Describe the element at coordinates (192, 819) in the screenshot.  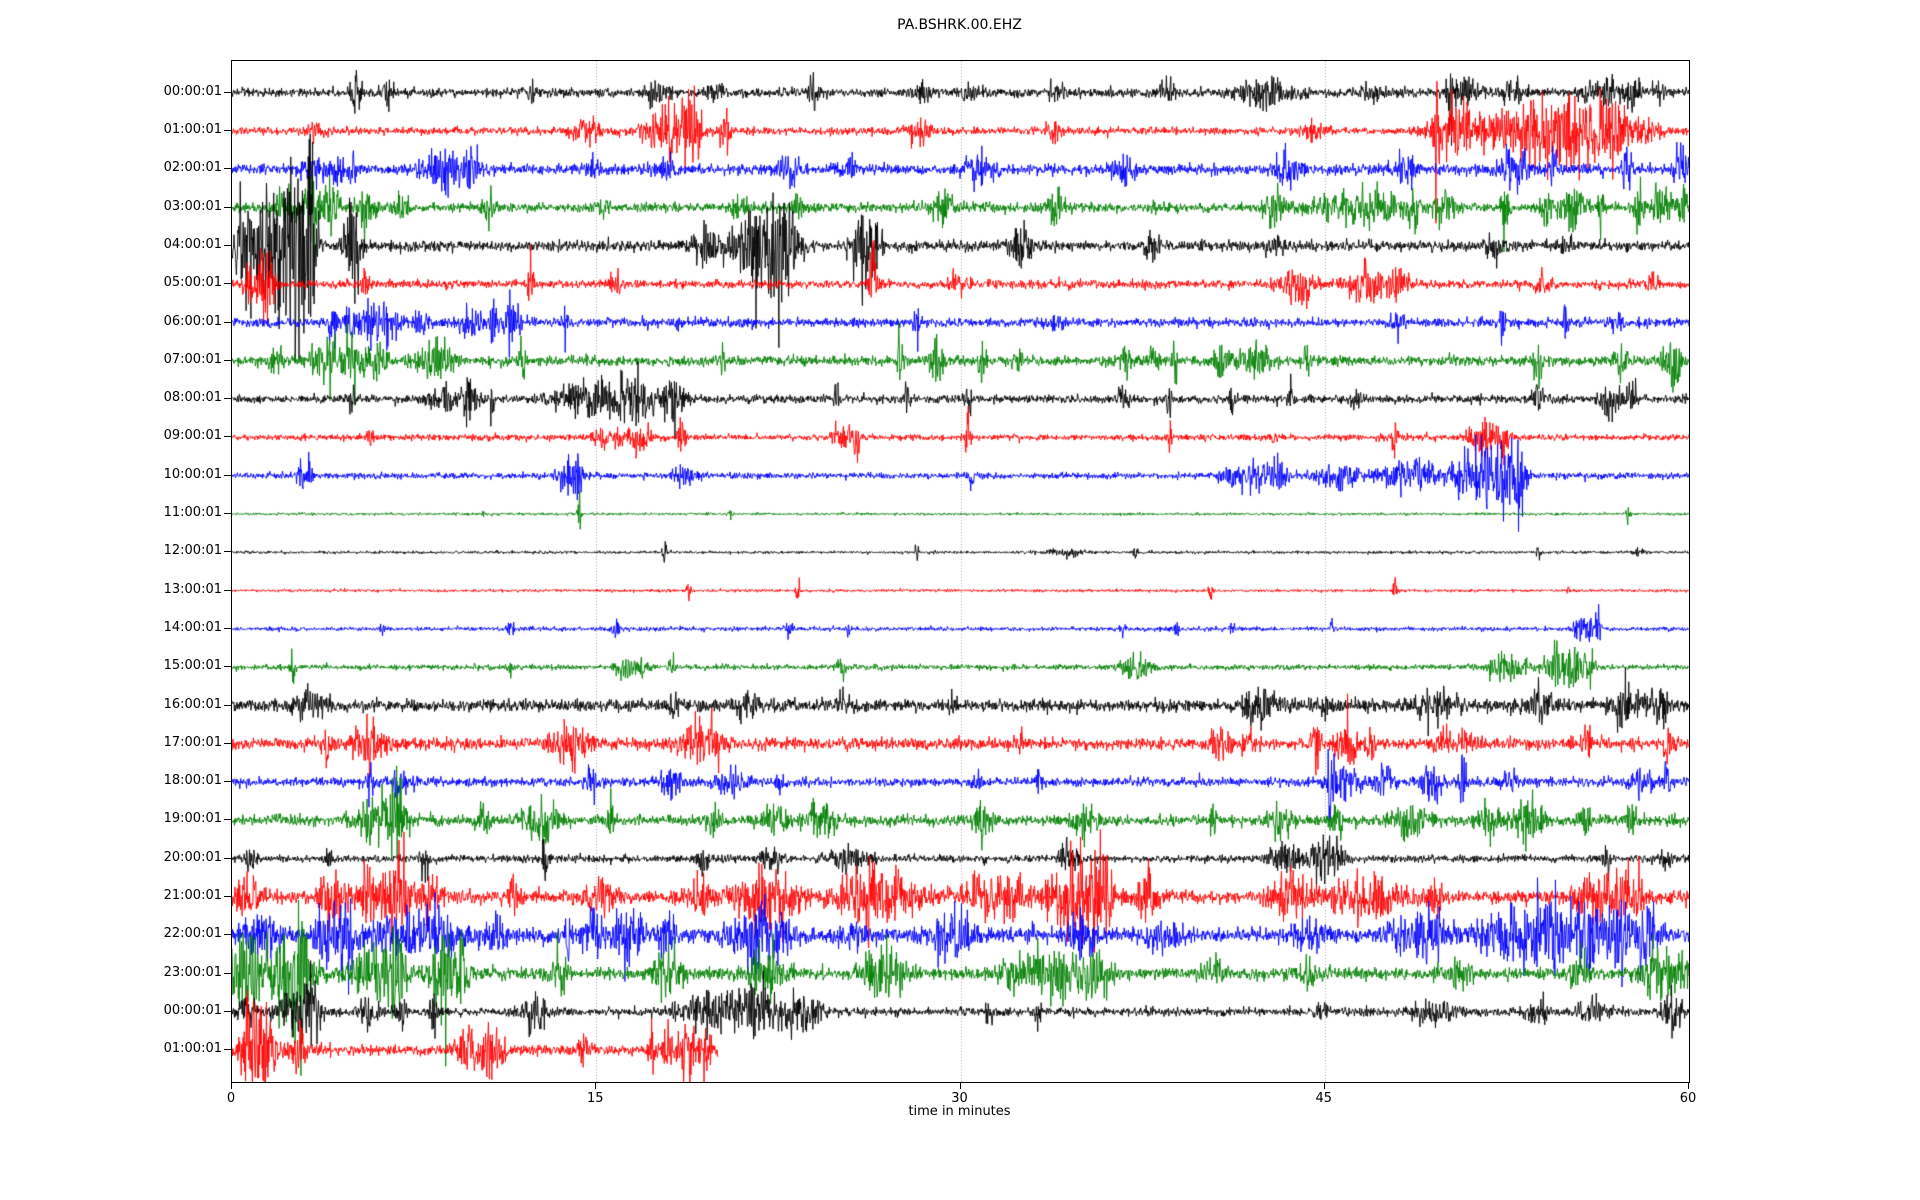
I see `y-tick-label: 19:00:01` at that location.